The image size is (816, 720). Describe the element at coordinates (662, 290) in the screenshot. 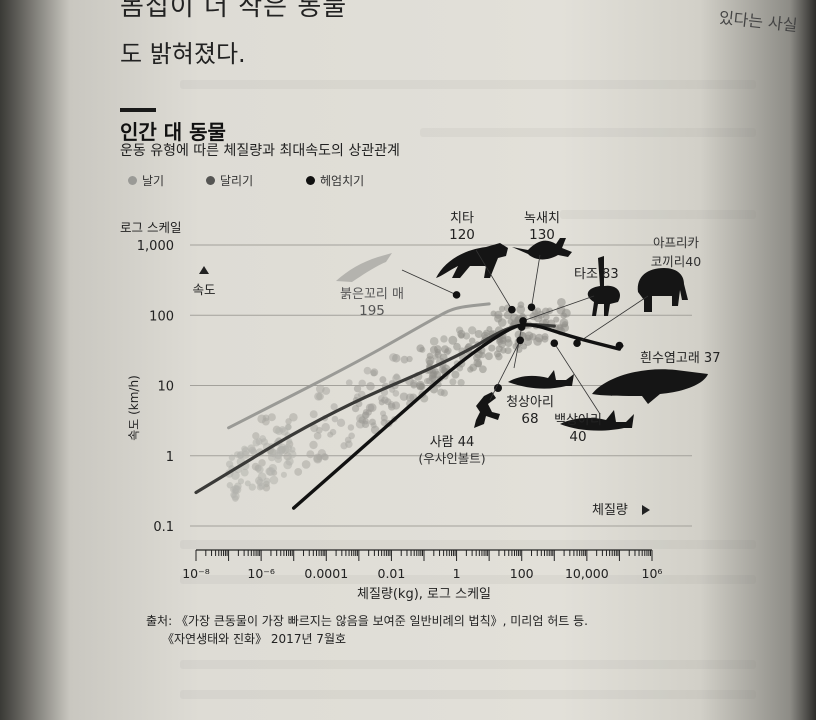

I see `elephant-silhouette-icon` at that location.